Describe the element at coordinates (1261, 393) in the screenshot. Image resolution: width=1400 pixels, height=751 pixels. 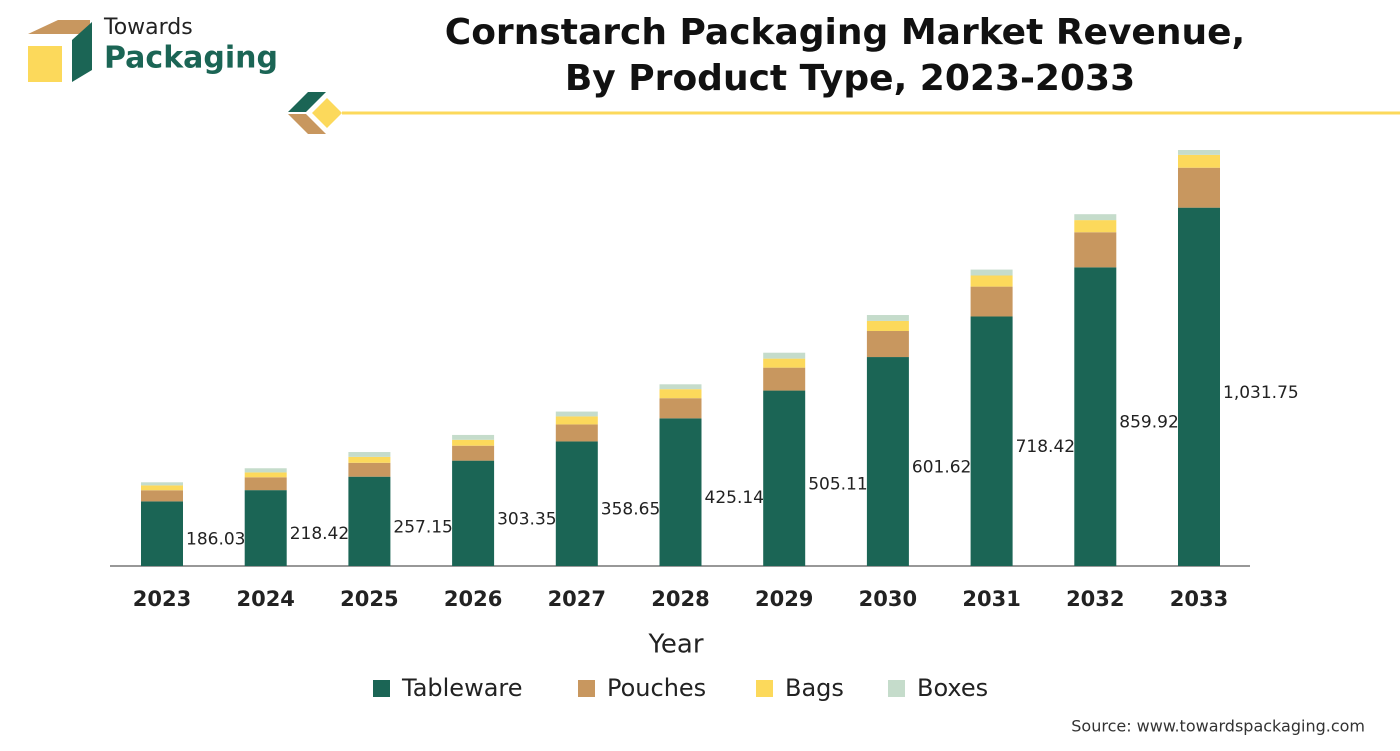
I see `value-label: 1,031.75` at that location.